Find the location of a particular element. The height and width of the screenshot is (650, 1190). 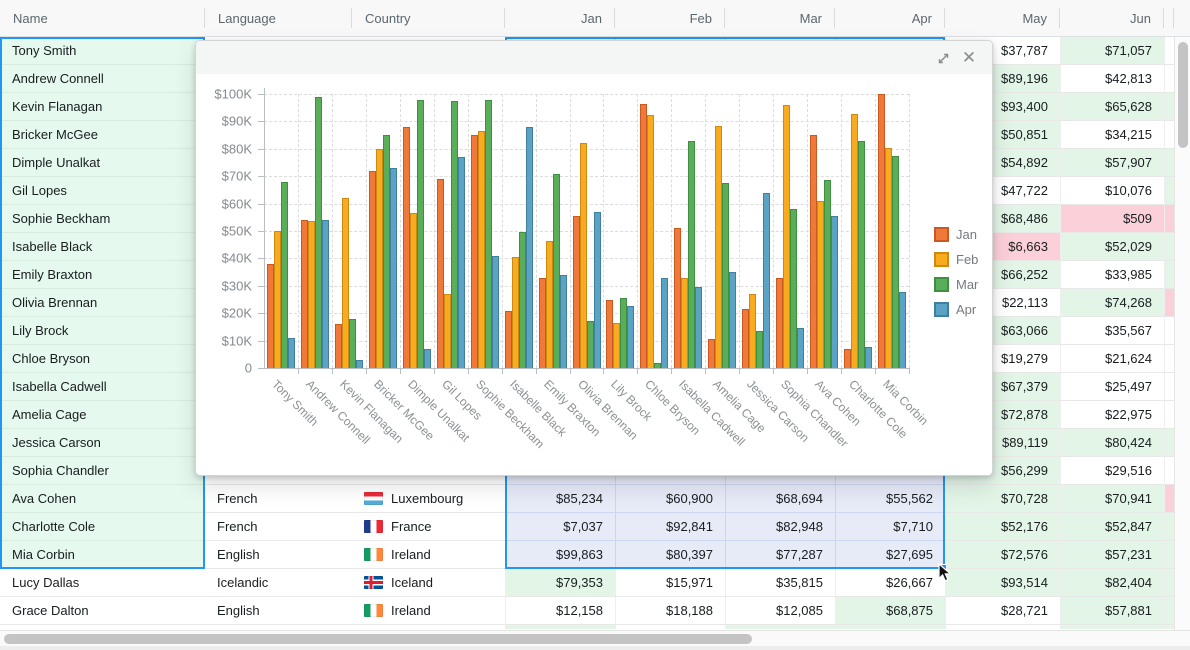

legend-item-jan: Jan is located at coordinates (956, 234).